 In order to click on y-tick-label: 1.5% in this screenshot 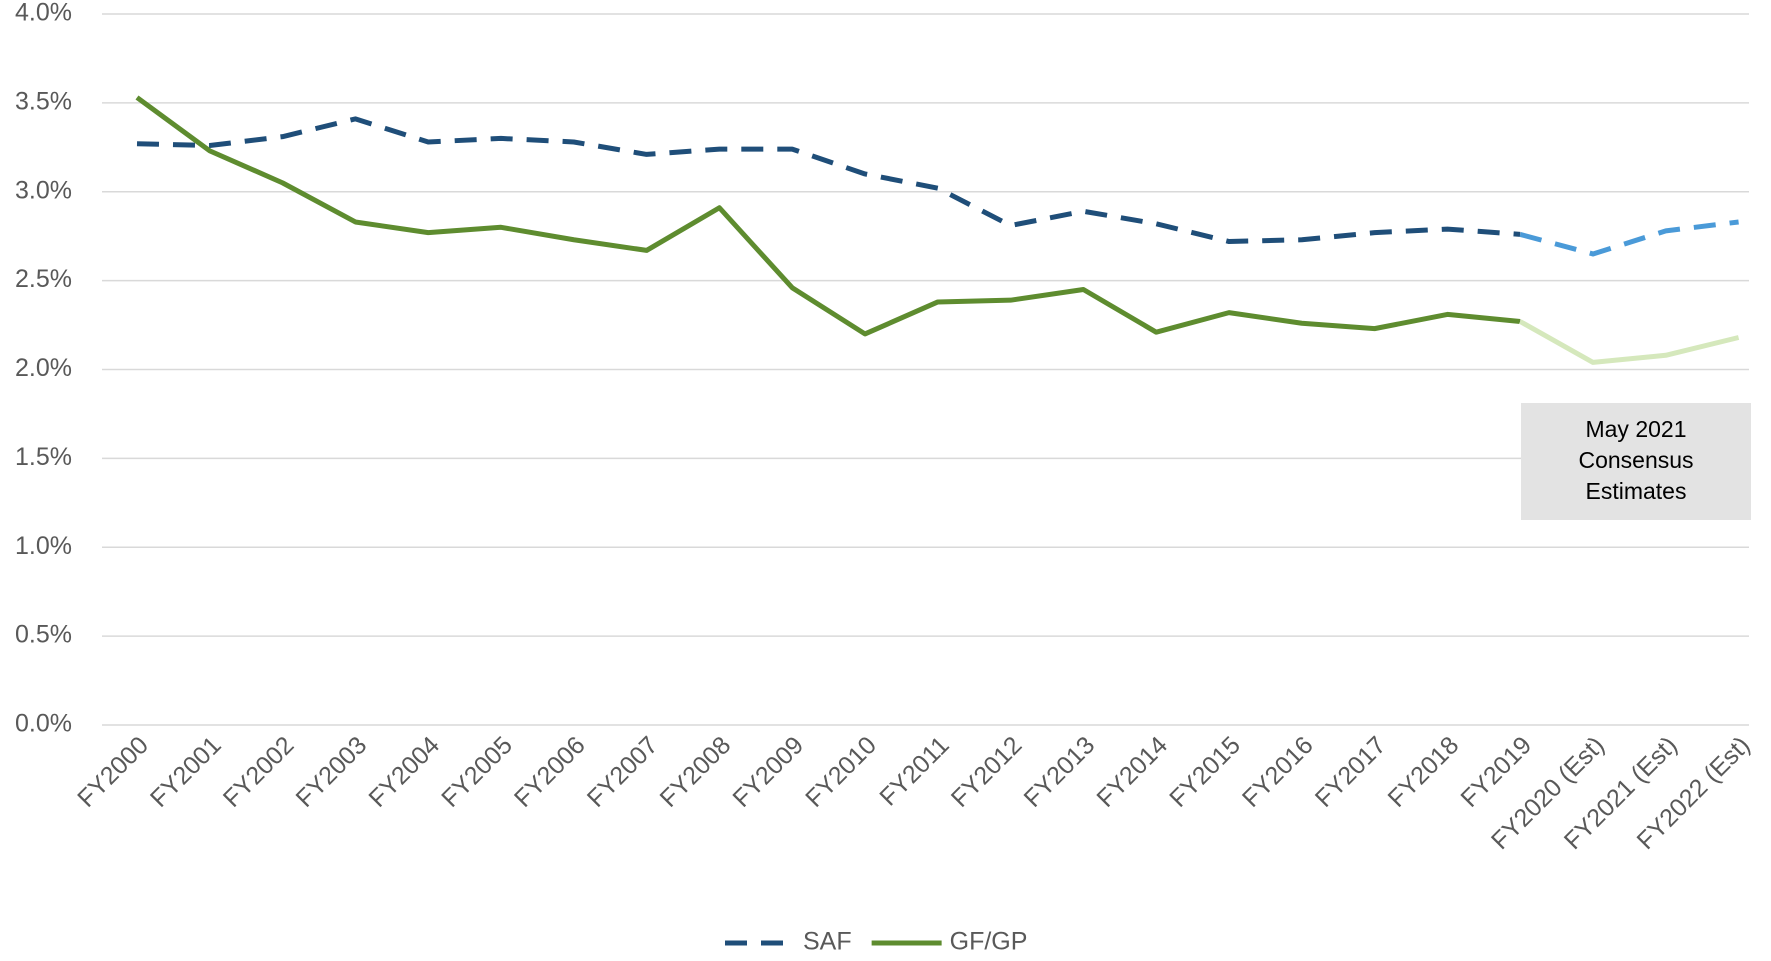, I will do `click(43, 457)`.